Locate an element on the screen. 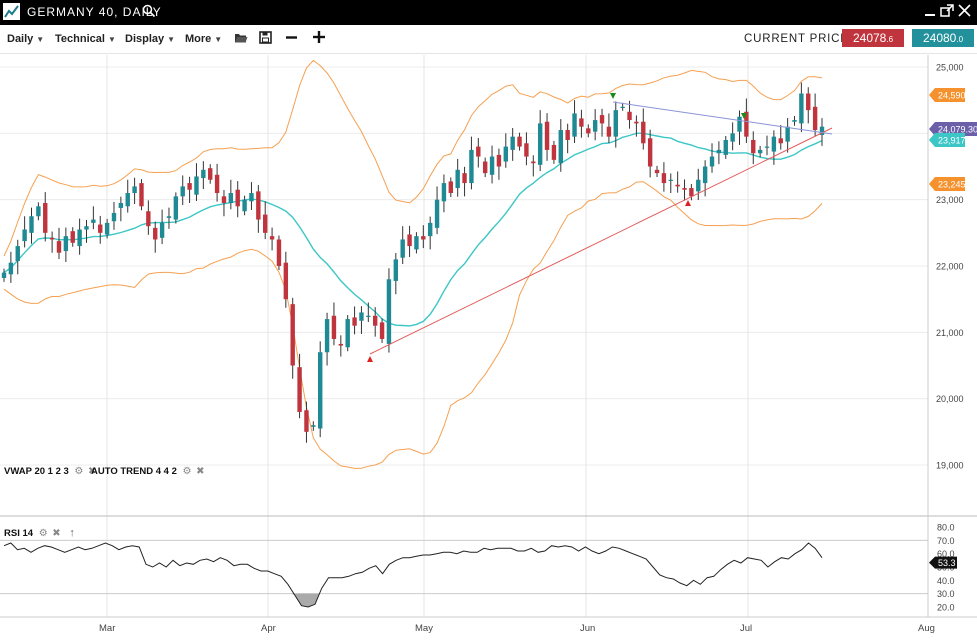 This screenshot has height=640, width=977. pivot-low-marker is located at coordinates (370, 359).